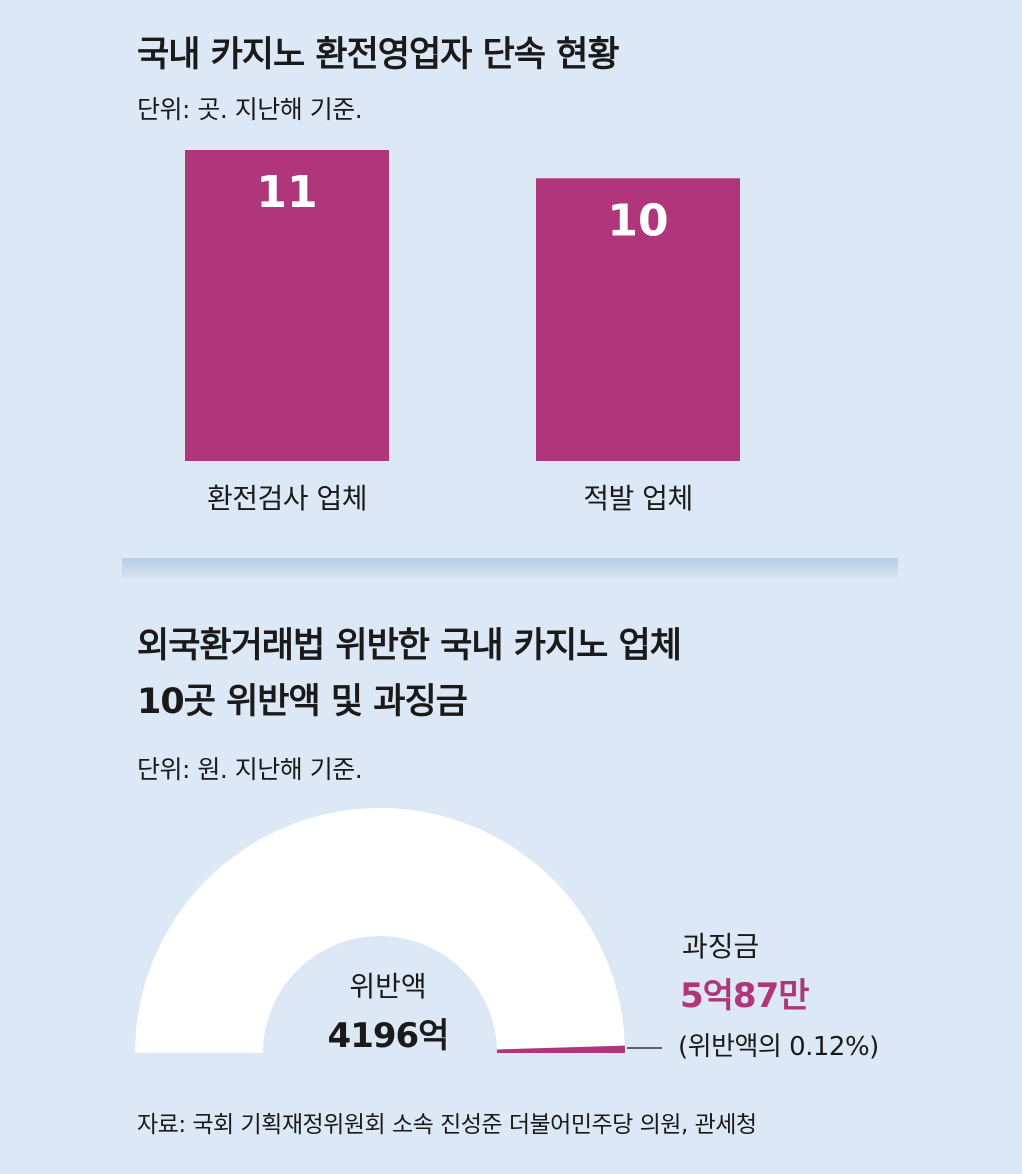 This screenshot has height=1174, width=1022. Describe the element at coordinates (510, 568) in the screenshot. I see `section-divider` at that location.